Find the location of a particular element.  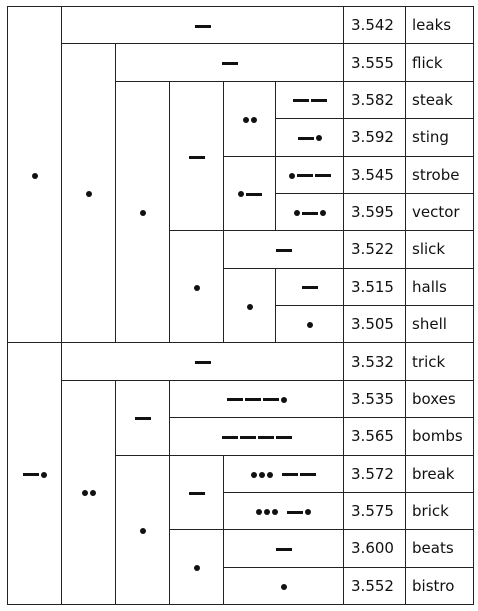

word-cell: steak is located at coordinates (440, 100).